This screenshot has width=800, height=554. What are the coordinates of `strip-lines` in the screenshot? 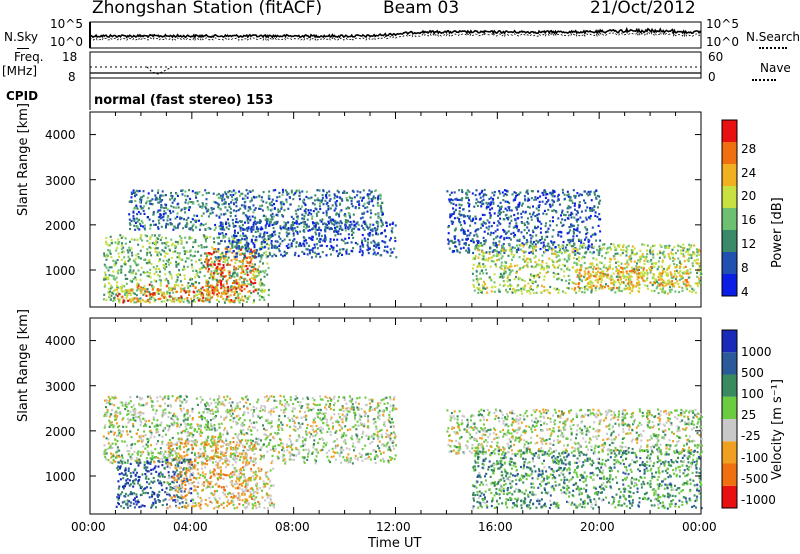 It's located at (395, 50).